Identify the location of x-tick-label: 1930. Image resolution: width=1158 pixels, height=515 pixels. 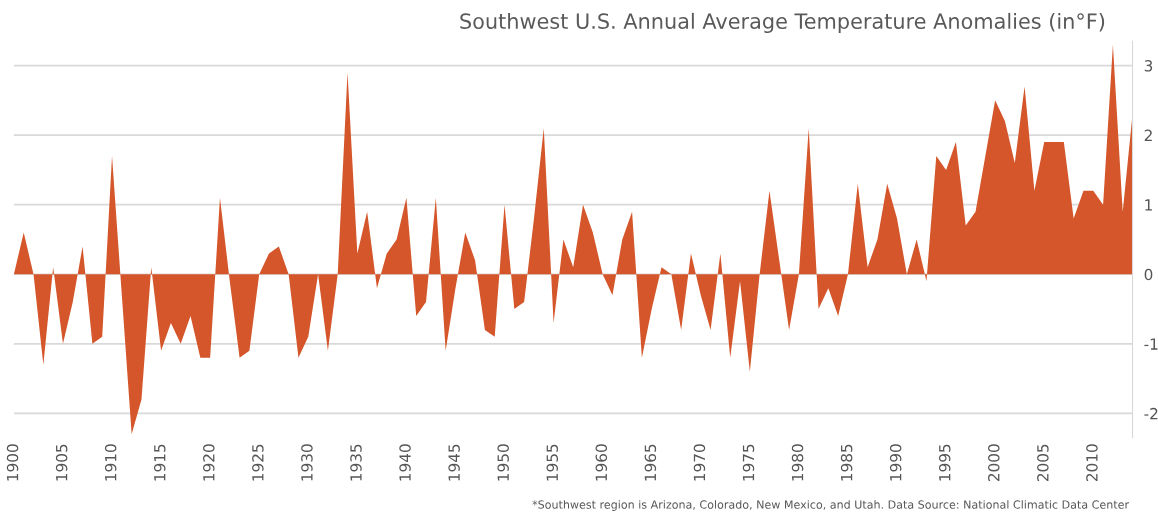
(307, 462).